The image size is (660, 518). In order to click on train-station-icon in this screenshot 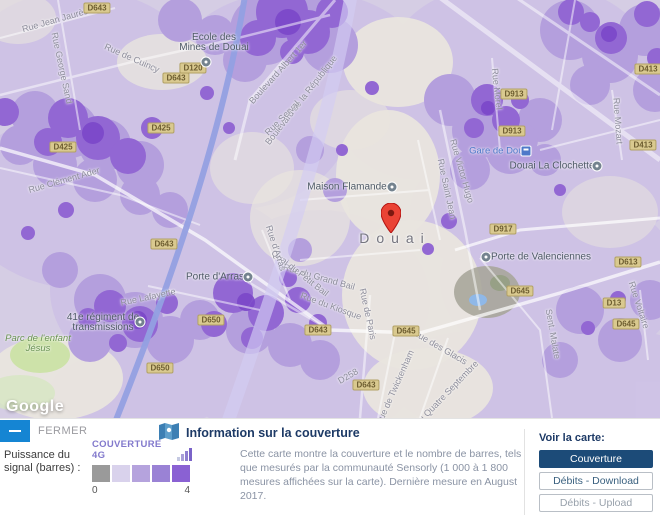, I will do `click(526, 151)`.